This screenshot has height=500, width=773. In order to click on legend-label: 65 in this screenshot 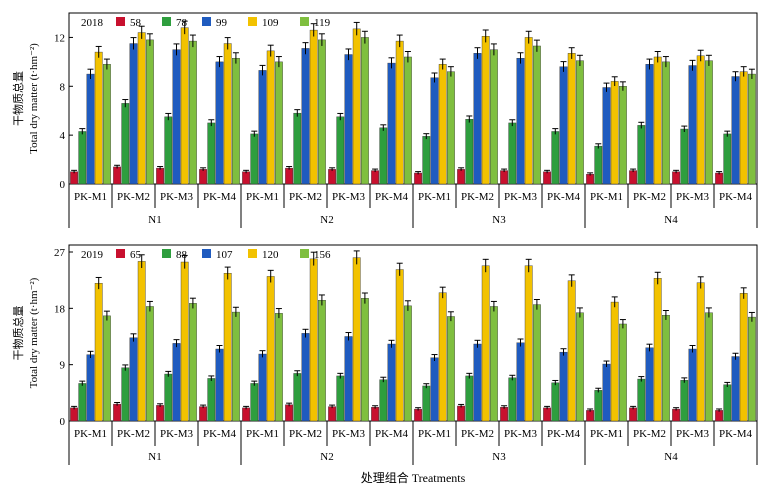, I will do `click(136, 255)`.